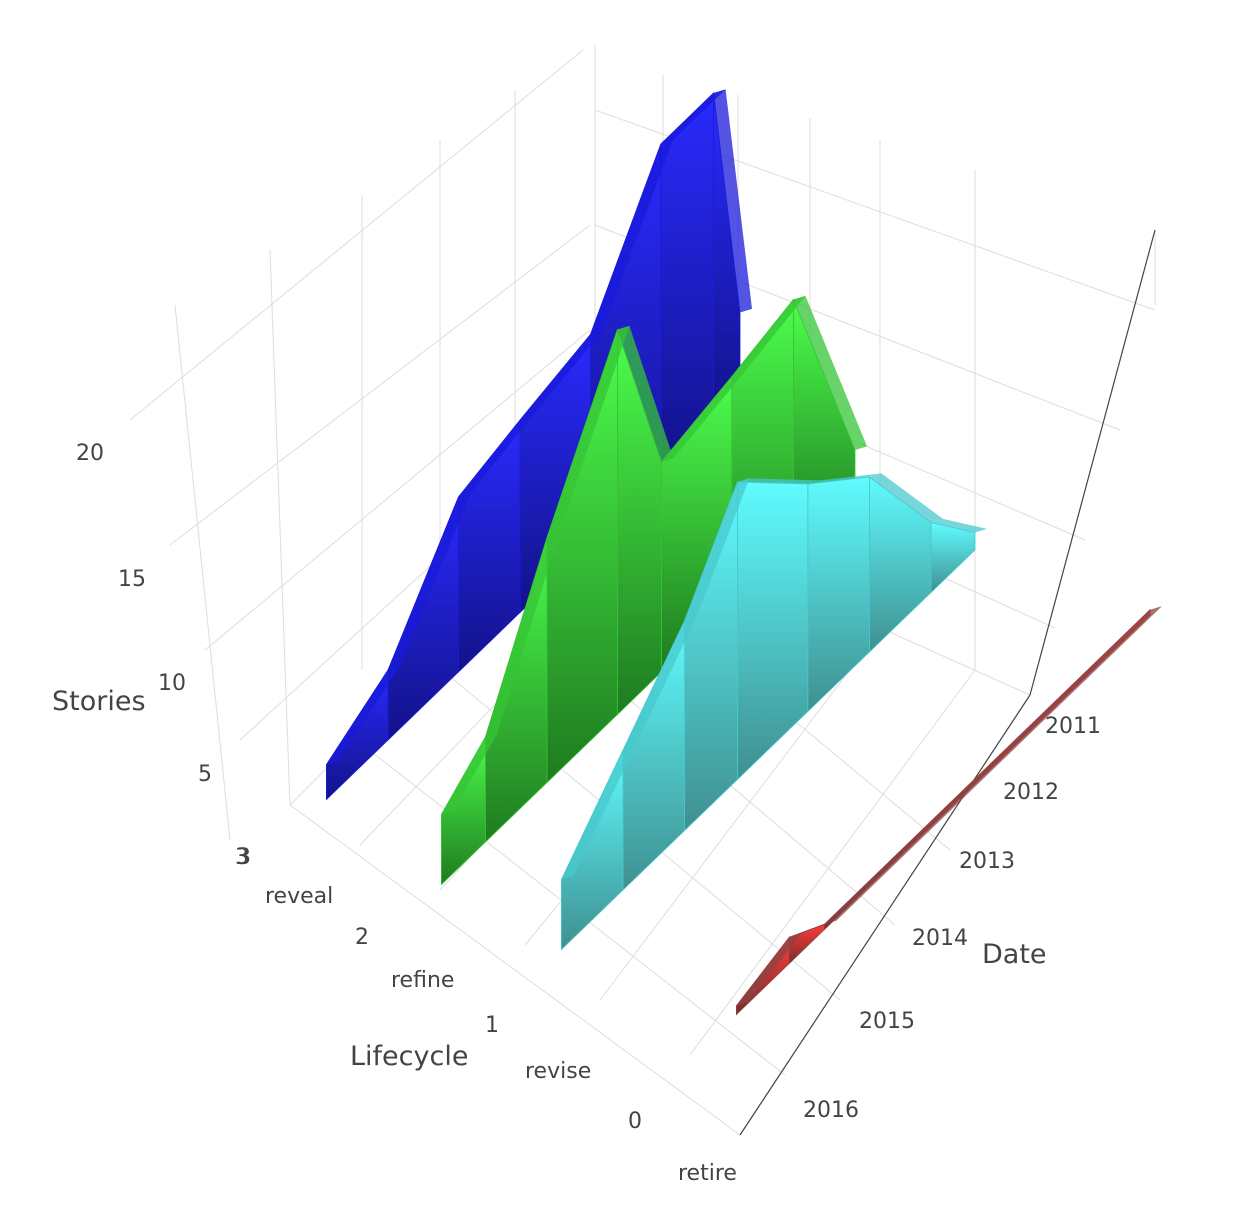 Image resolution: width=1260 pixels, height=1232 pixels. What do you see at coordinates (831, 1110) in the screenshot?
I see `x-tick-label: 2016` at bounding box center [831, 1110].